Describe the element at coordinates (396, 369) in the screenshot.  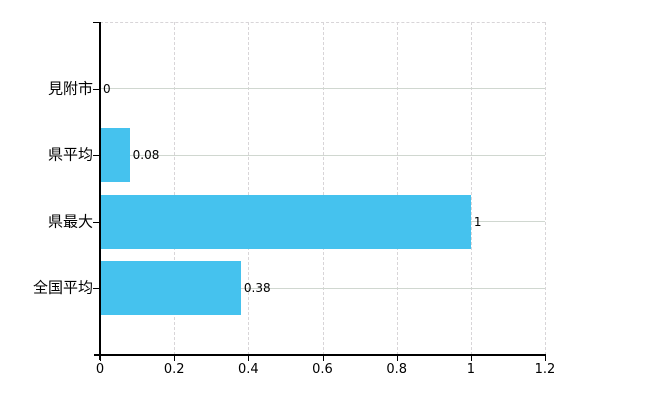
I see `x-tick-label: 0.8` at that location.